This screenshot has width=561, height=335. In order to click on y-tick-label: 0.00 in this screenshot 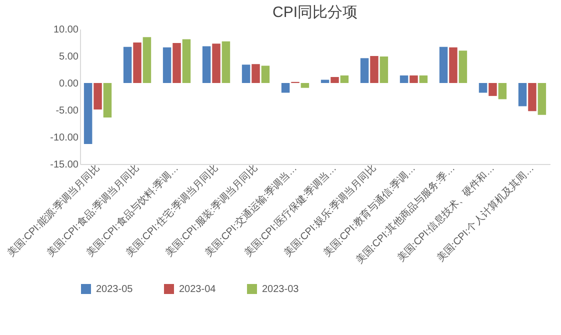, I will do `click(69, 84)`.